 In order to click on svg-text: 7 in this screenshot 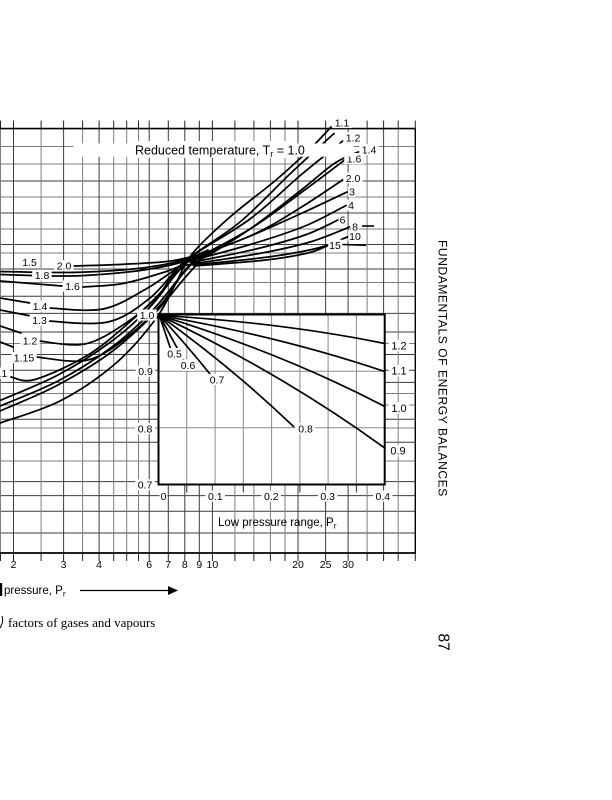, I will do `click(168, 565)`.